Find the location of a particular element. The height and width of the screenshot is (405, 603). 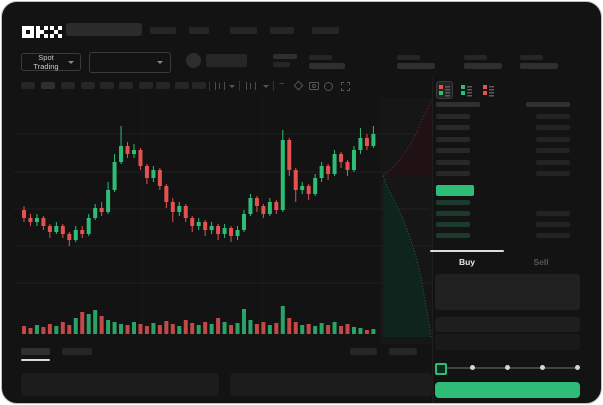

interval-icon is located at coordinates (220, 86).